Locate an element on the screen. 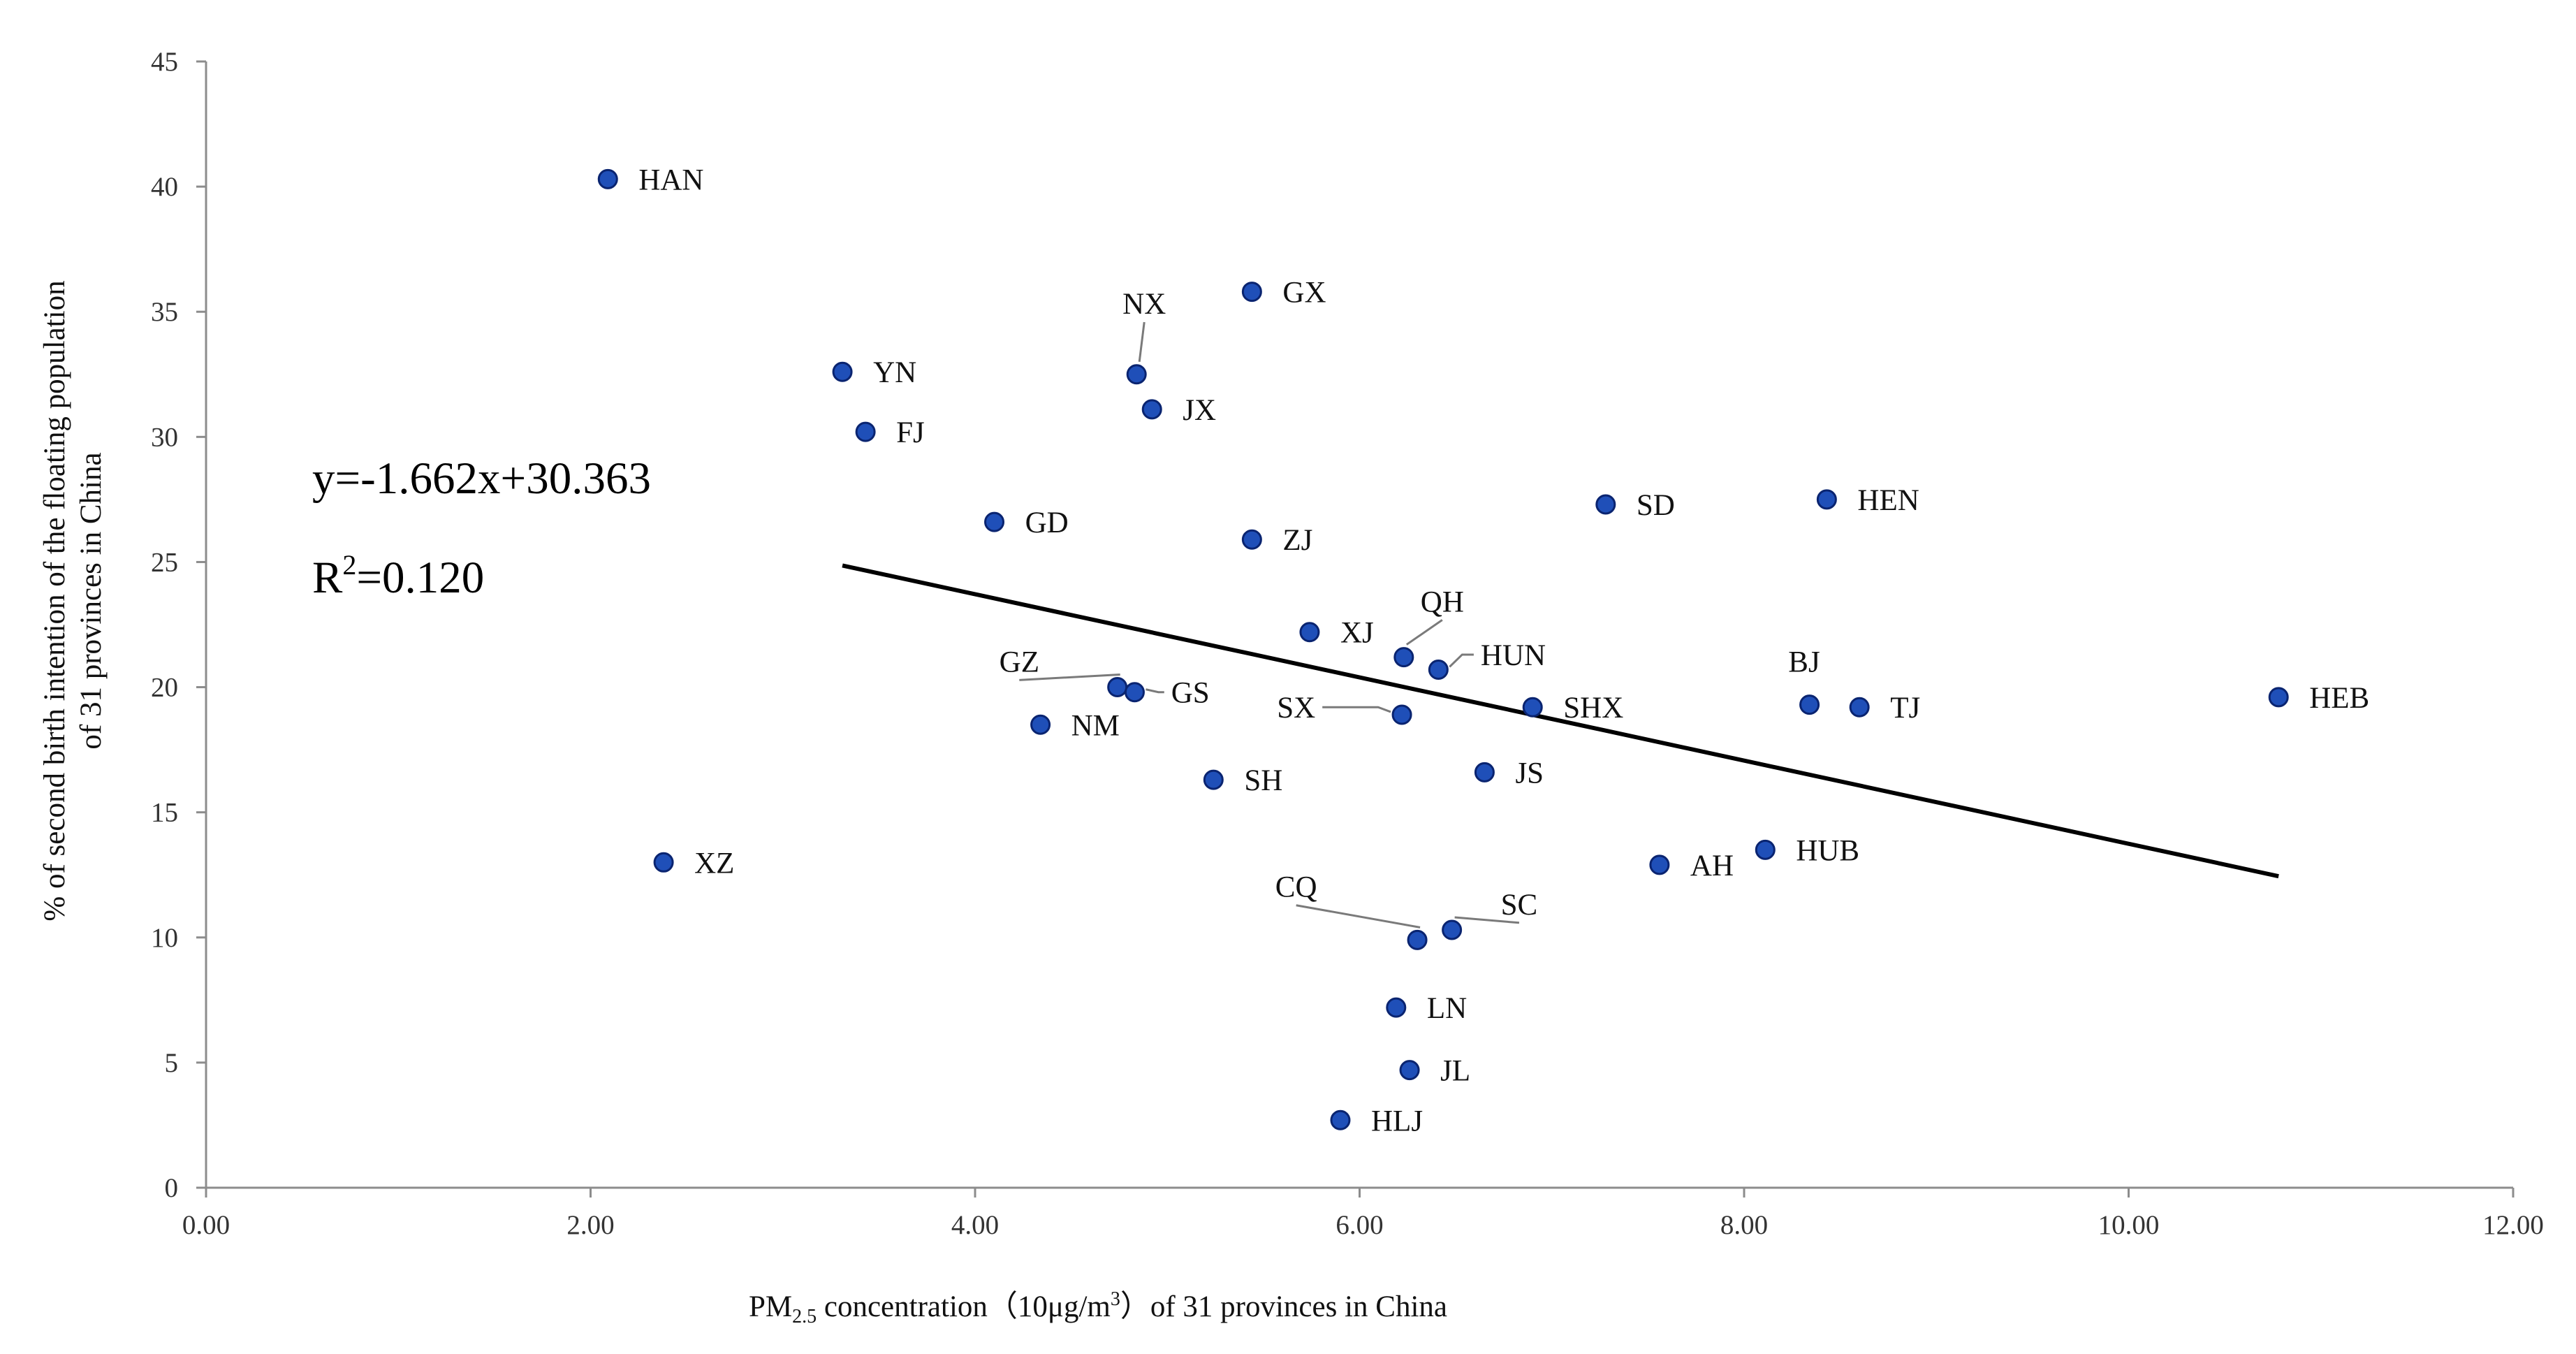 This screenshot has width=2576, height=1354. point-label: XJ is located at coordinates (1357, 633).